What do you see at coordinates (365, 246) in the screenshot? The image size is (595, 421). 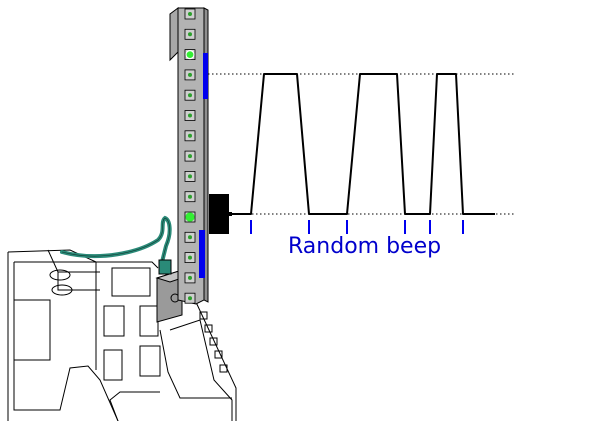 I see `caption-label: Random beep` at bounding box center [365, 246].